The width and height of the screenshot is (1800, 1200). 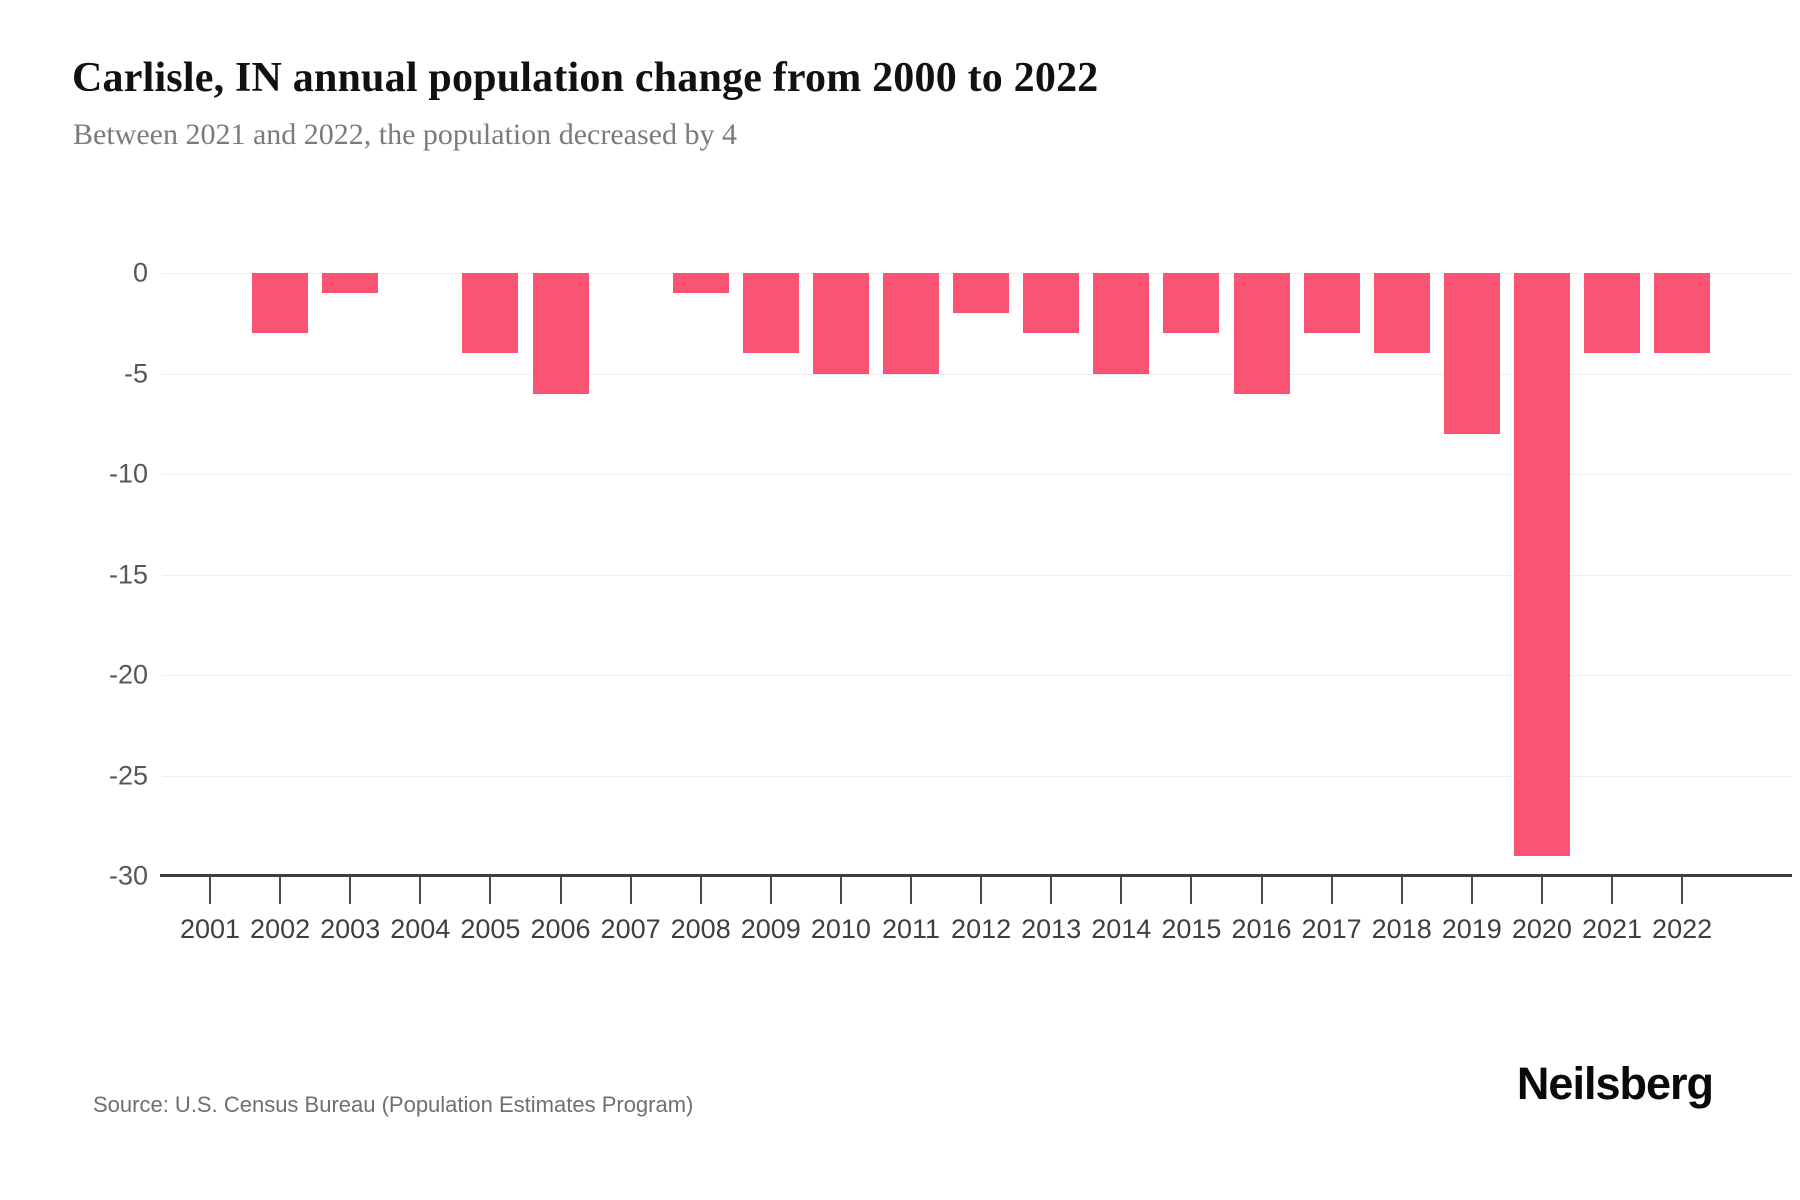 I want to click on y-tick-label: -20, so click(x=128, y=674).